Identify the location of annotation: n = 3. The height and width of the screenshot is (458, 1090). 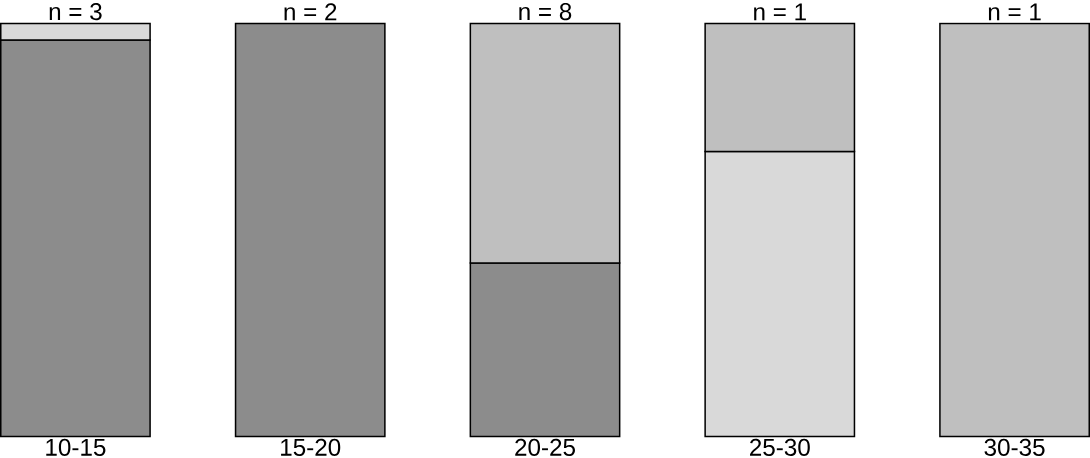
(75, 12).